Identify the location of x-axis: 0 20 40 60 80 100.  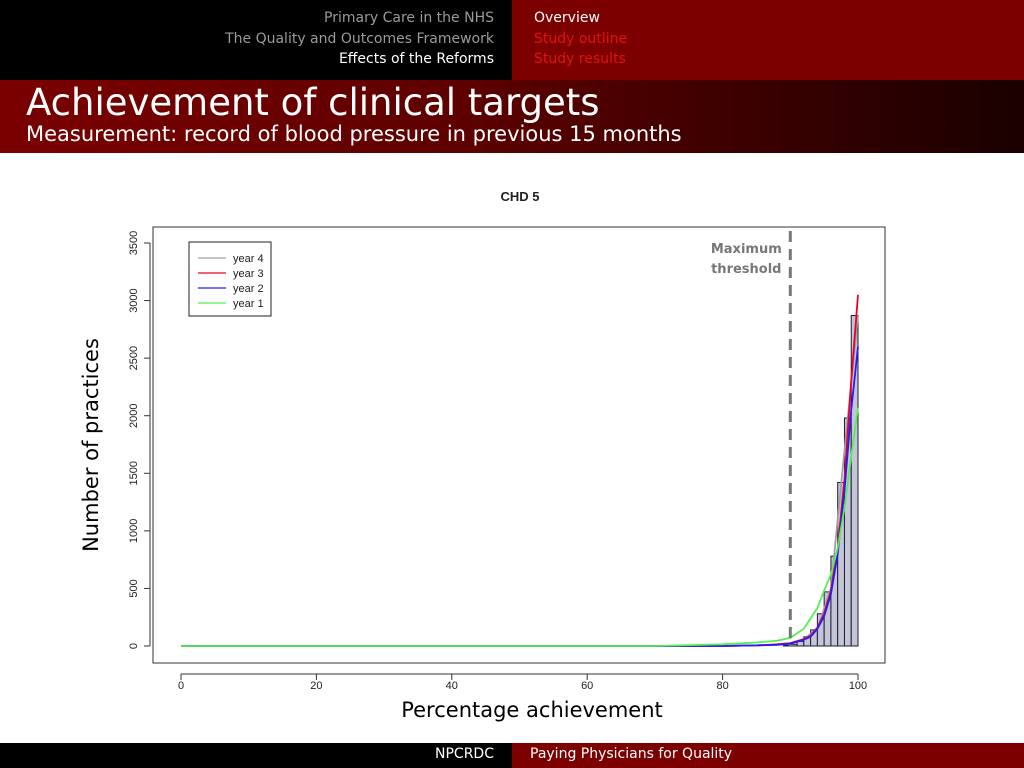
(522, 682).